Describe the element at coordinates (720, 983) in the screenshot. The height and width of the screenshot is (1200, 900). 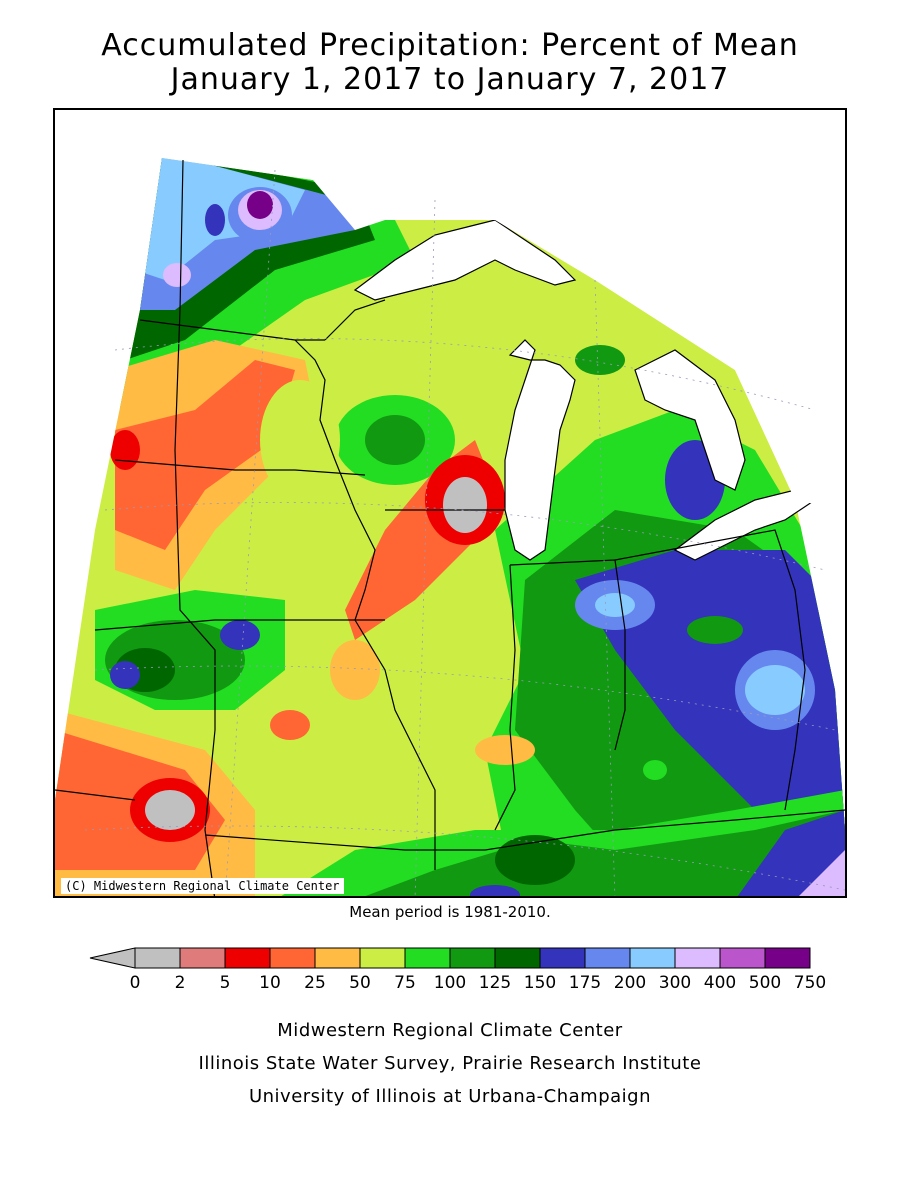
I see `legend-tick-label: 400` at that location.